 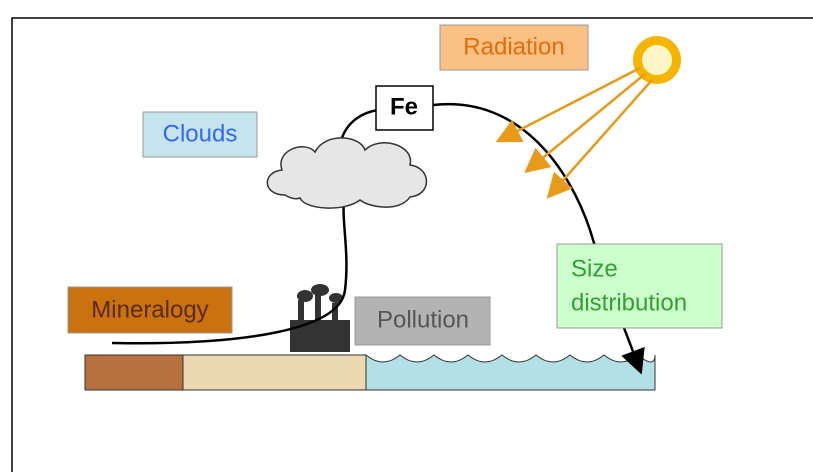 What do you see at coordinates (510, 372) in the screenshot?
I see `water` at bounding box center [510, 372].